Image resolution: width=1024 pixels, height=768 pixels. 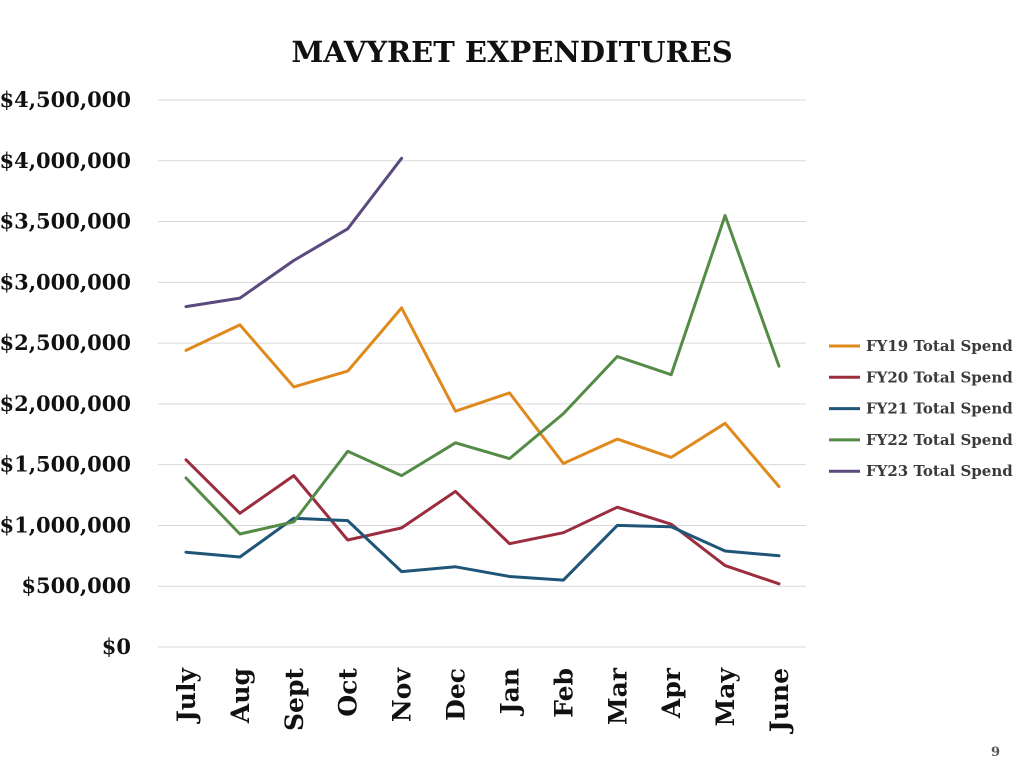 What do you see at coordinates (65, 342) in the screenshot?
I see `y-tick-label: $2,500,000` at bounding box center [65, 342].